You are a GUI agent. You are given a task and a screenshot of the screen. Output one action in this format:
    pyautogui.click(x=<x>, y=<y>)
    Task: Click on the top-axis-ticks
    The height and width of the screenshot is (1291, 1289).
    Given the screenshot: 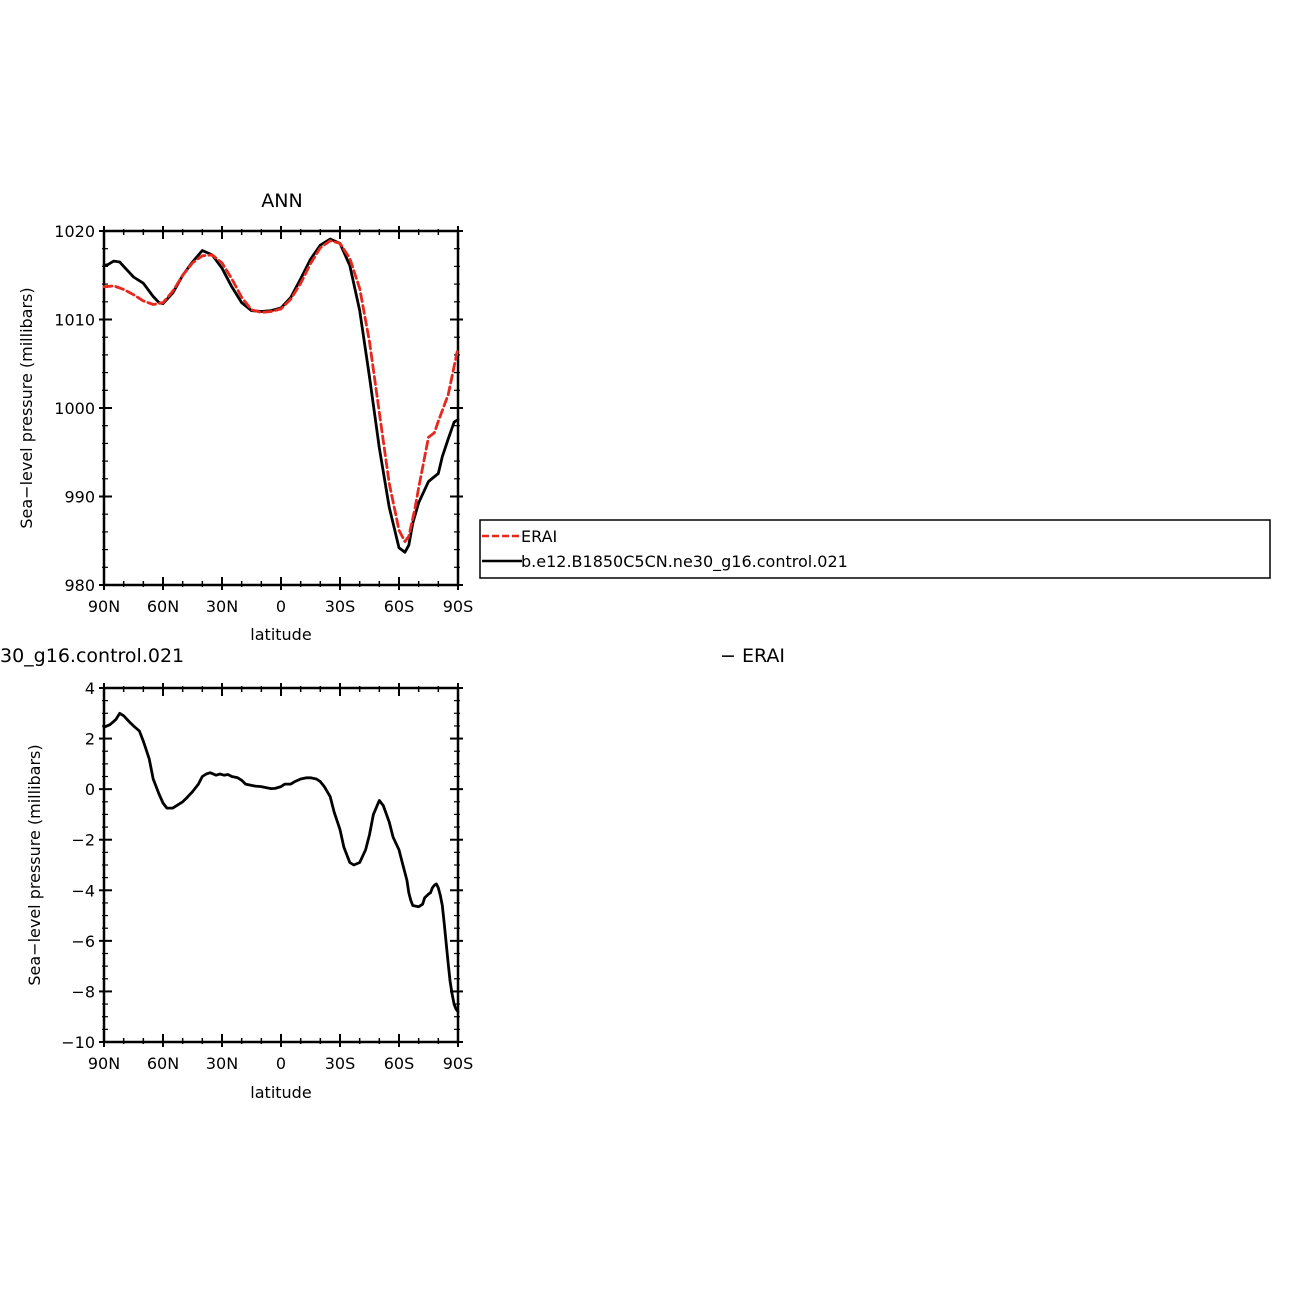 What is the action you would take?
    pyautogui.click(x=281, y=408)
    